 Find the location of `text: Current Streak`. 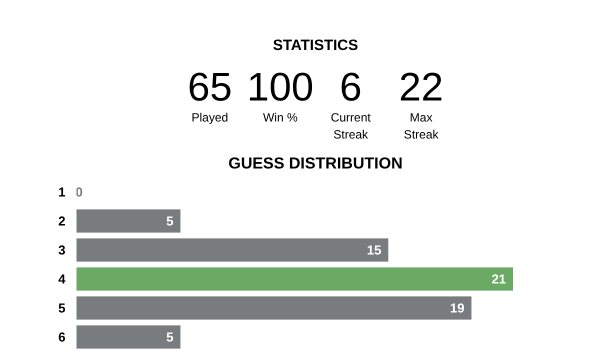

text: Current Streak is located at coordinates (351, 126).